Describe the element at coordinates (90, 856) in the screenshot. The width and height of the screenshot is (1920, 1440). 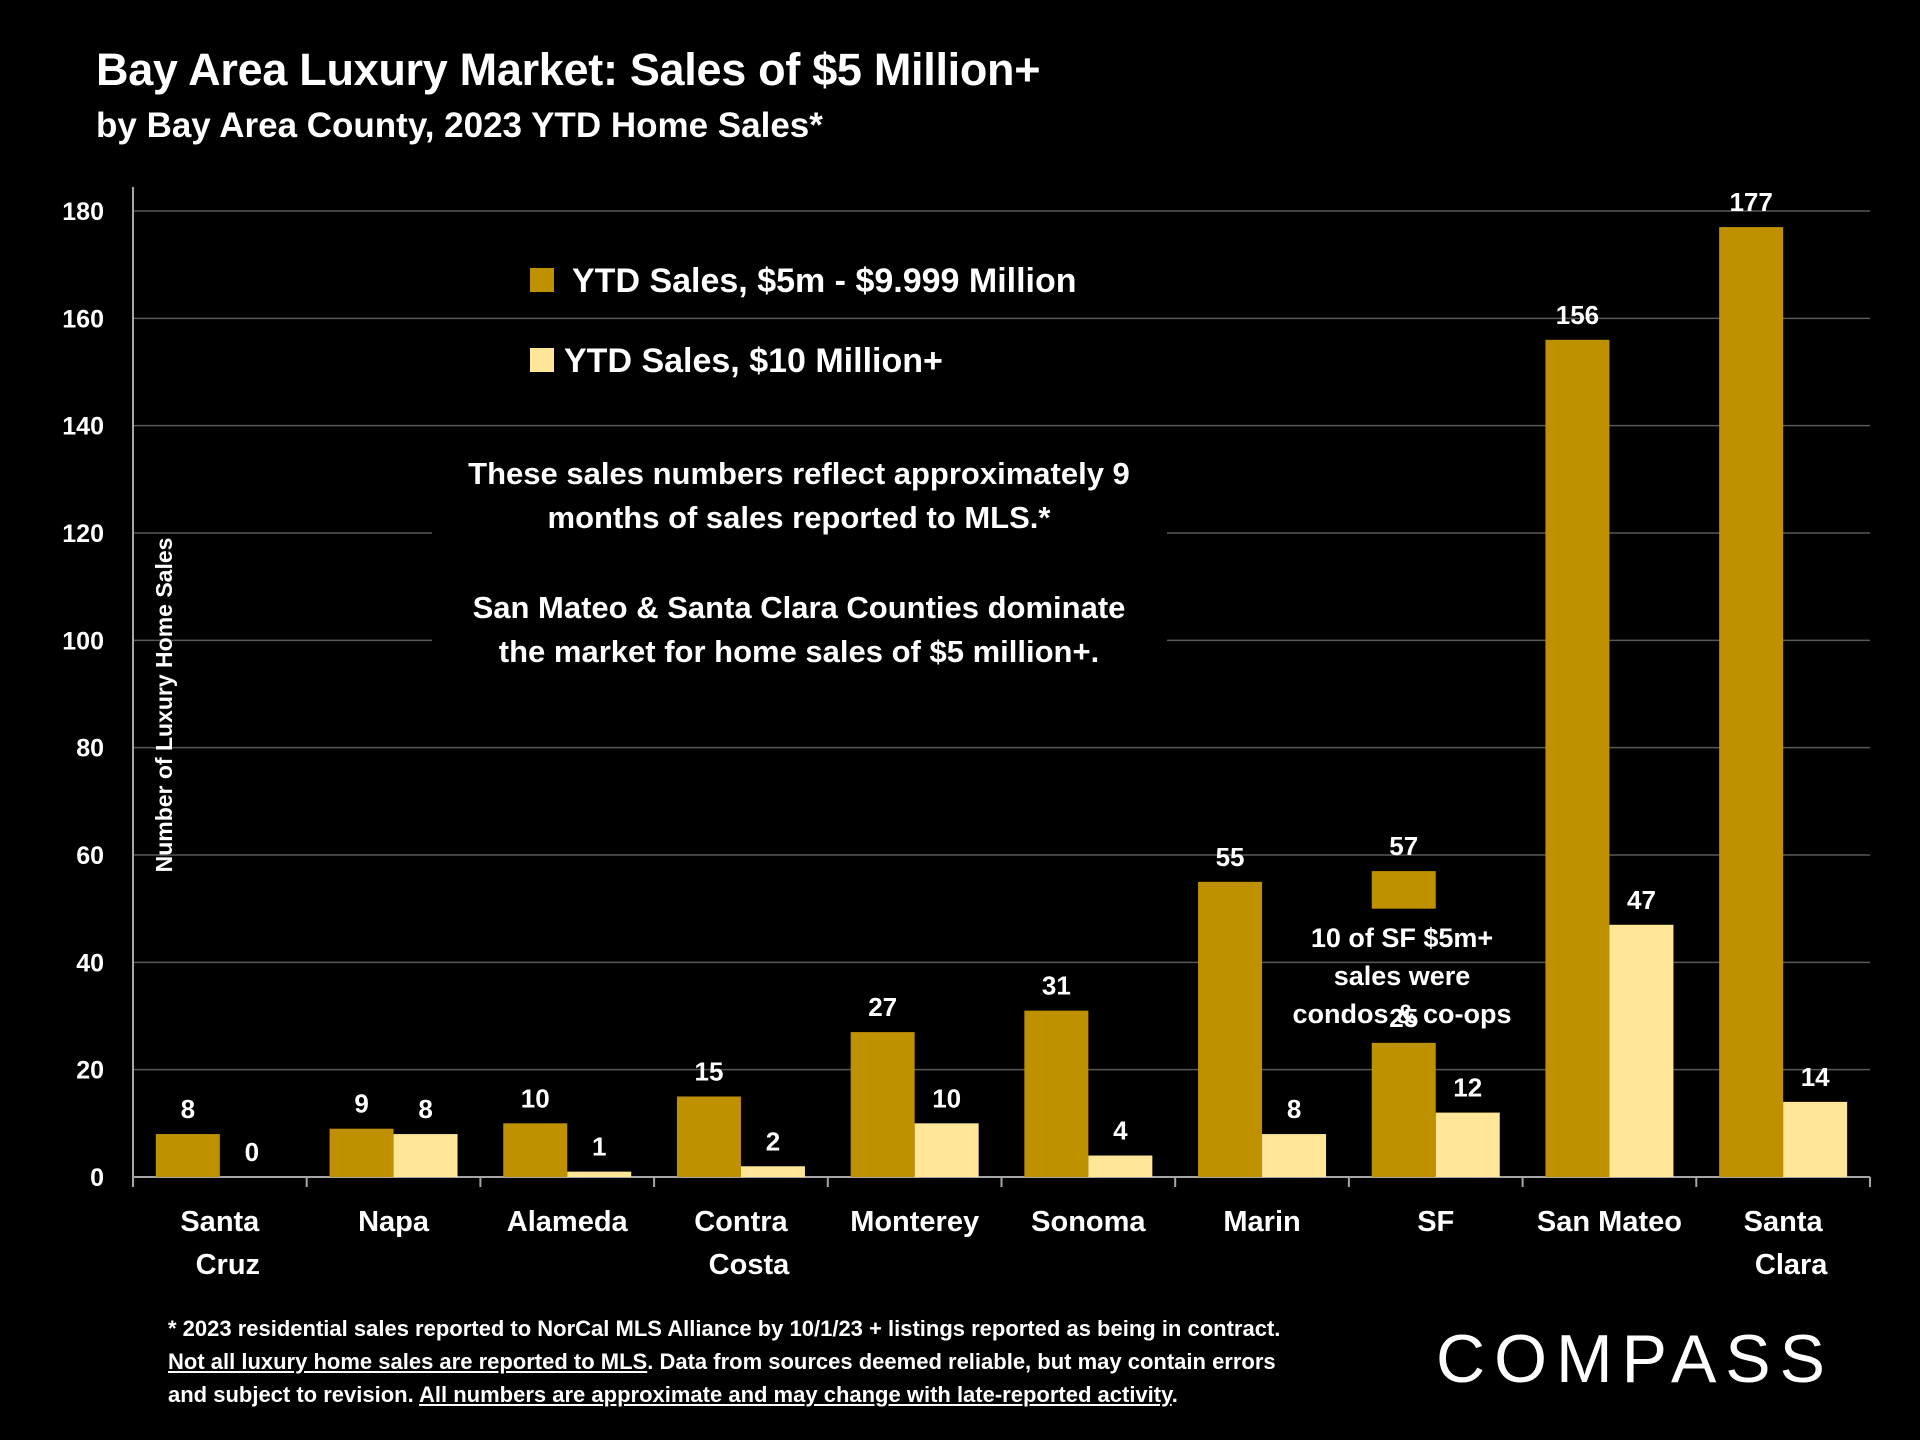
I see `y-tick-label: 60` at that location.